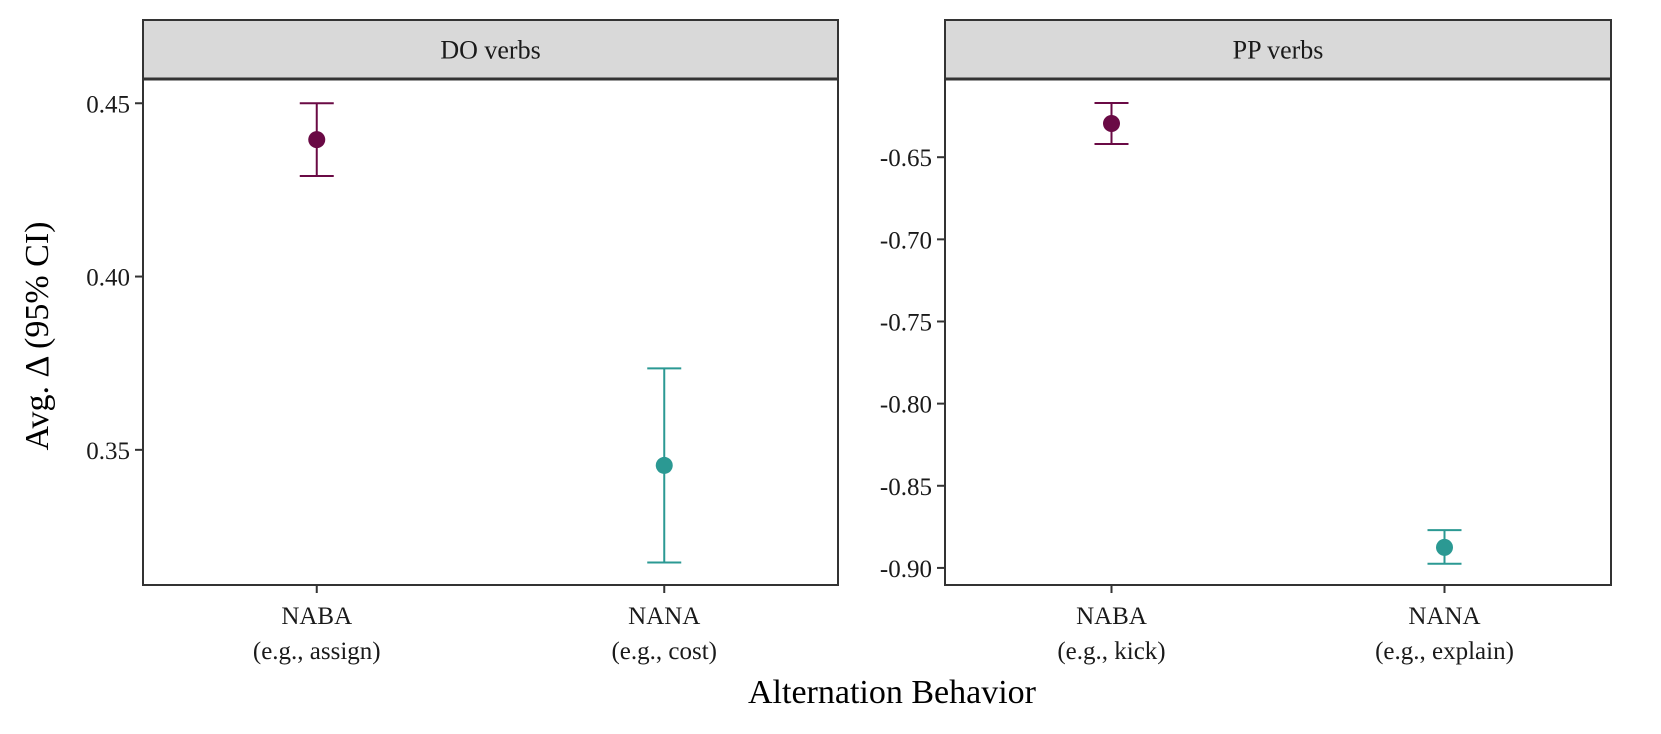 The width and height of the screenshot is (1661, 734). I want to click on y-tick-label: -0.90, so click(906, 569).